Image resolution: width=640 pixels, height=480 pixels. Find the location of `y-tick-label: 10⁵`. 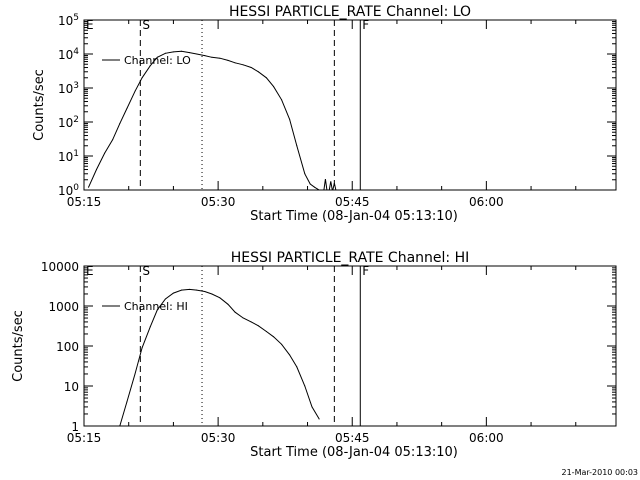

y-tick-label: 10⁵ is located at coordinates (68, 20).